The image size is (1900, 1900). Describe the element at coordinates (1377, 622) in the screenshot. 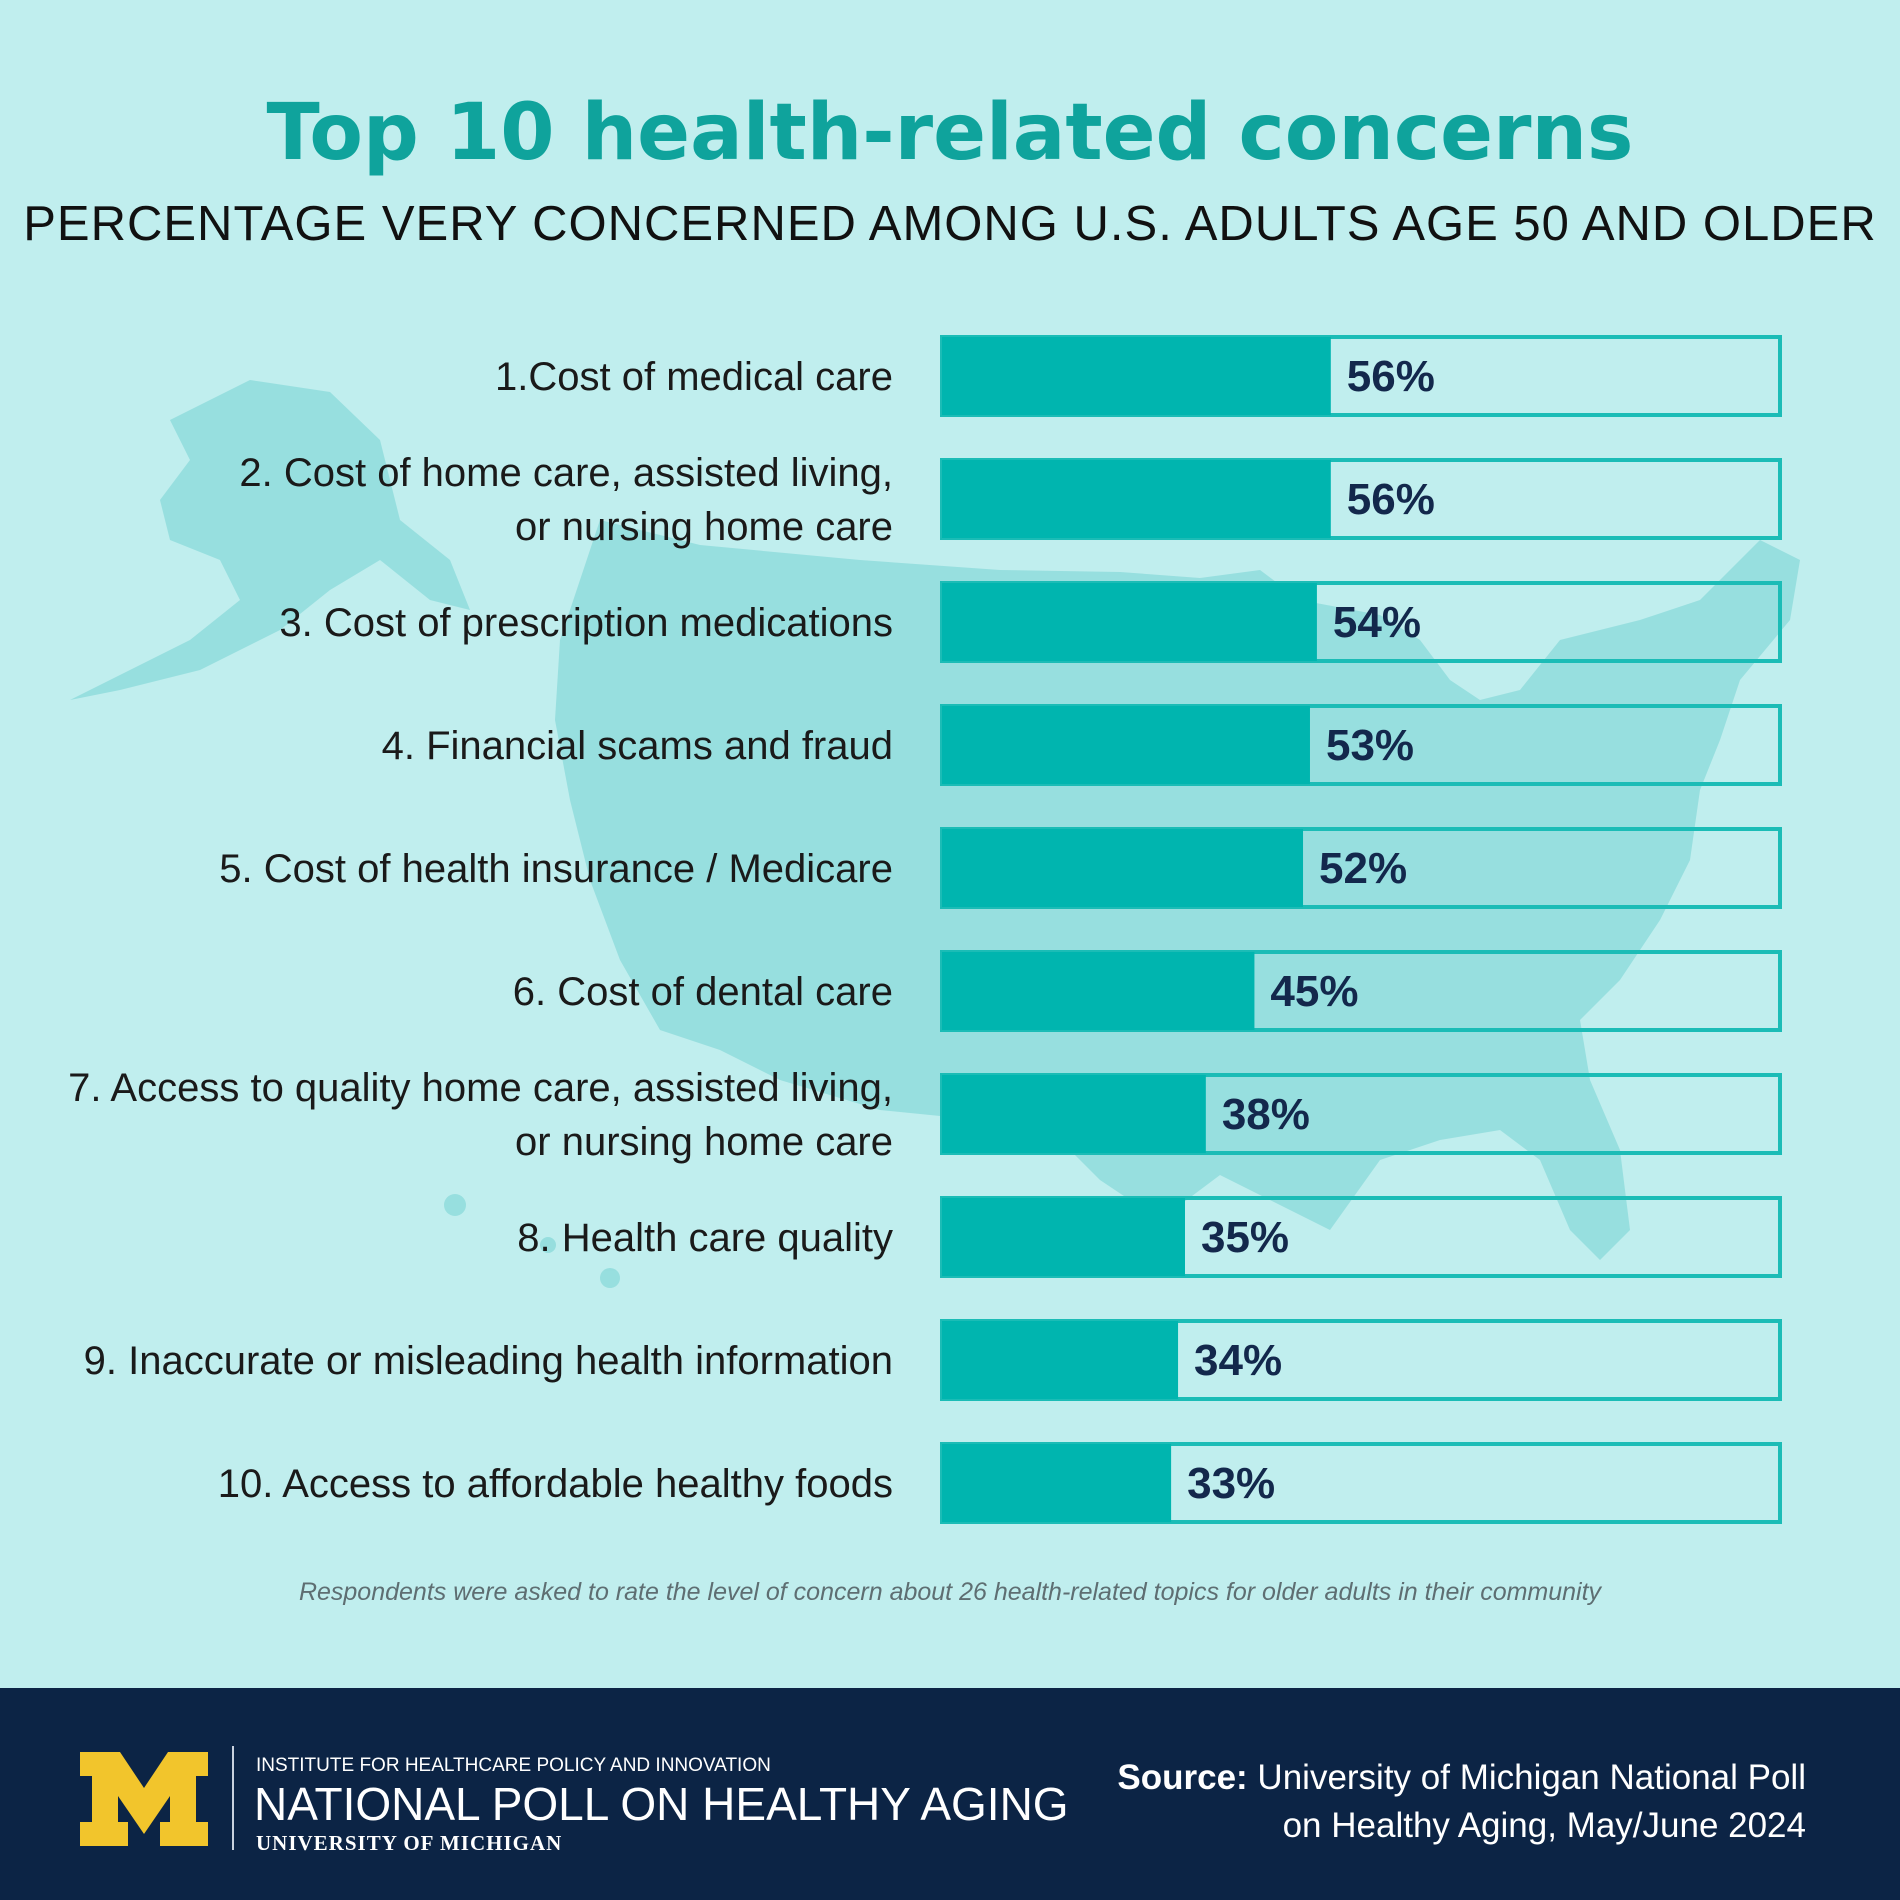

I see `value-label: 54%` at that location.